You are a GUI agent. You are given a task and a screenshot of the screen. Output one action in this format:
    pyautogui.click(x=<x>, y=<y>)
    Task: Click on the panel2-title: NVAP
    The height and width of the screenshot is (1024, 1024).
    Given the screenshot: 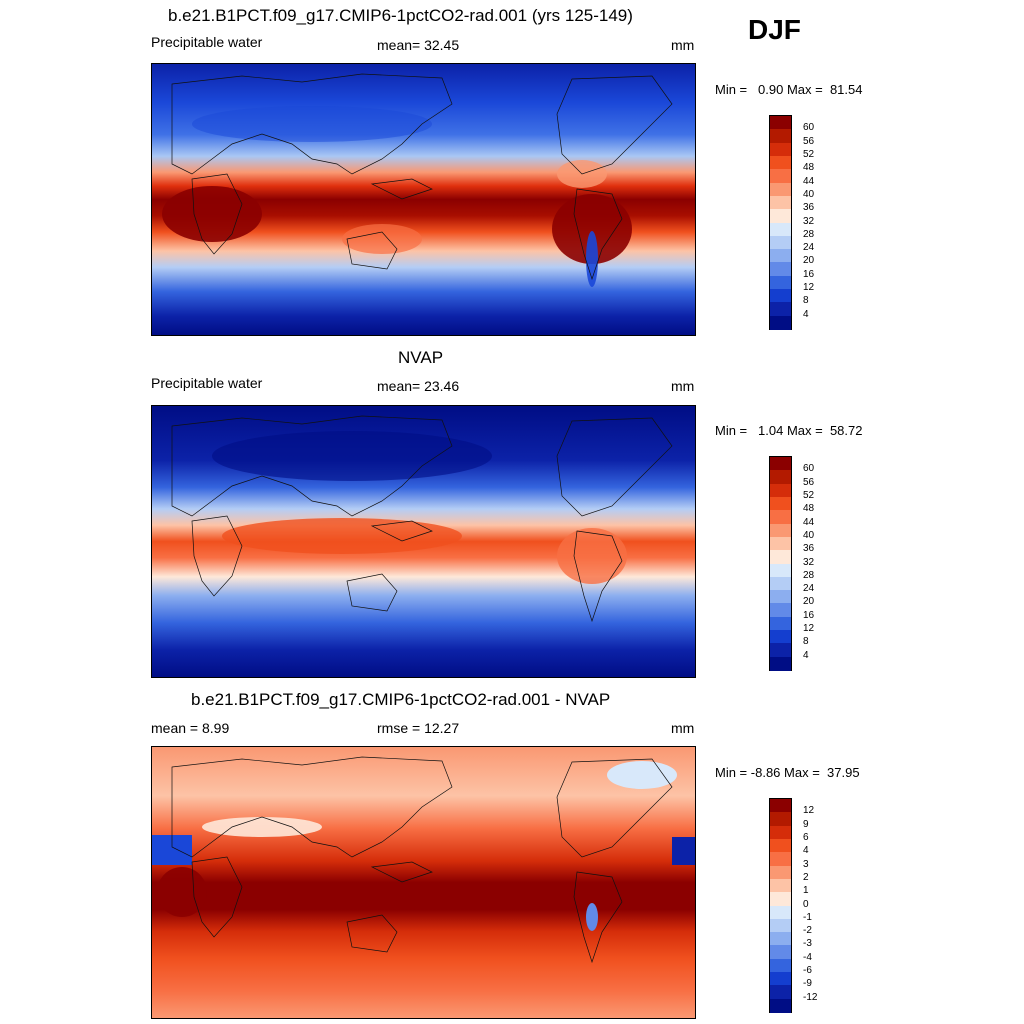 What is the action you would take?
    pyautogui.click(x=421, y=357)
    